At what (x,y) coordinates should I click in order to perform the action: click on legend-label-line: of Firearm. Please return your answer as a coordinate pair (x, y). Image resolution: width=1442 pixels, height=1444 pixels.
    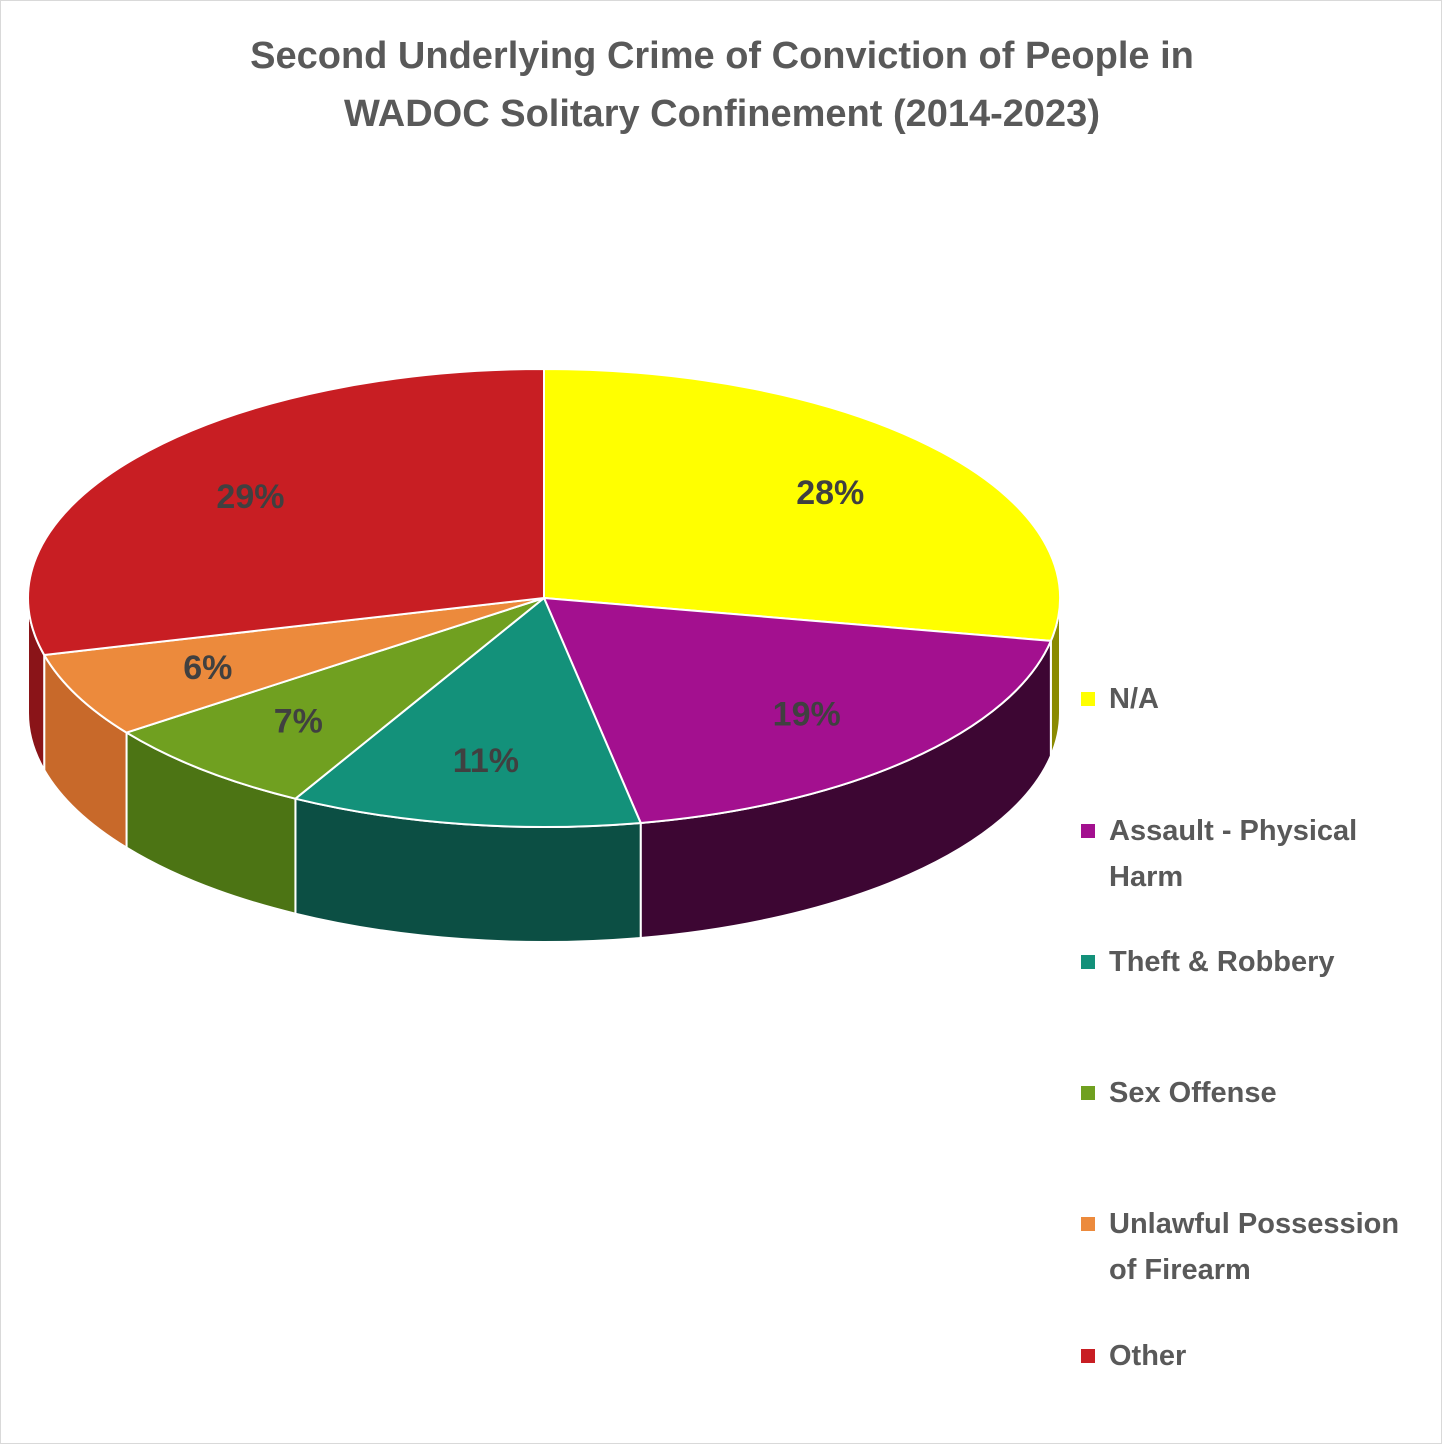
    Looking at the image, I should click on (1180, 1270).